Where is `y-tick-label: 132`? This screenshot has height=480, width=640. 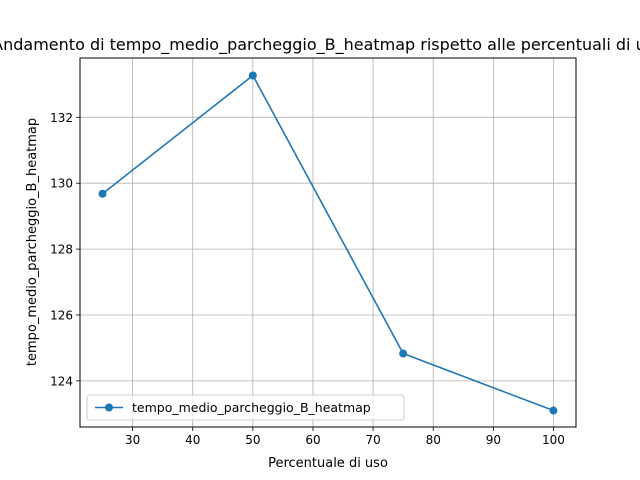
y-tick-label: 132 is located at coordinates (61, 118).